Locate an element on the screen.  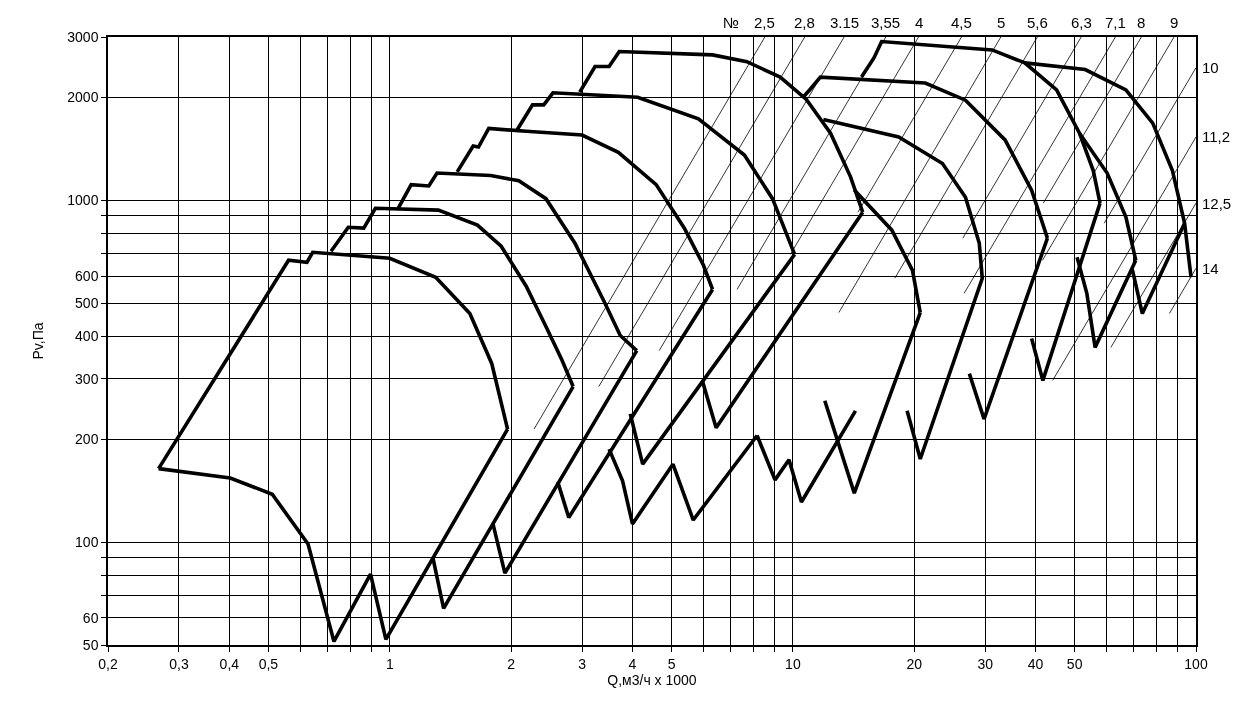
series-label: 4 is located at coordinates (919, 22).